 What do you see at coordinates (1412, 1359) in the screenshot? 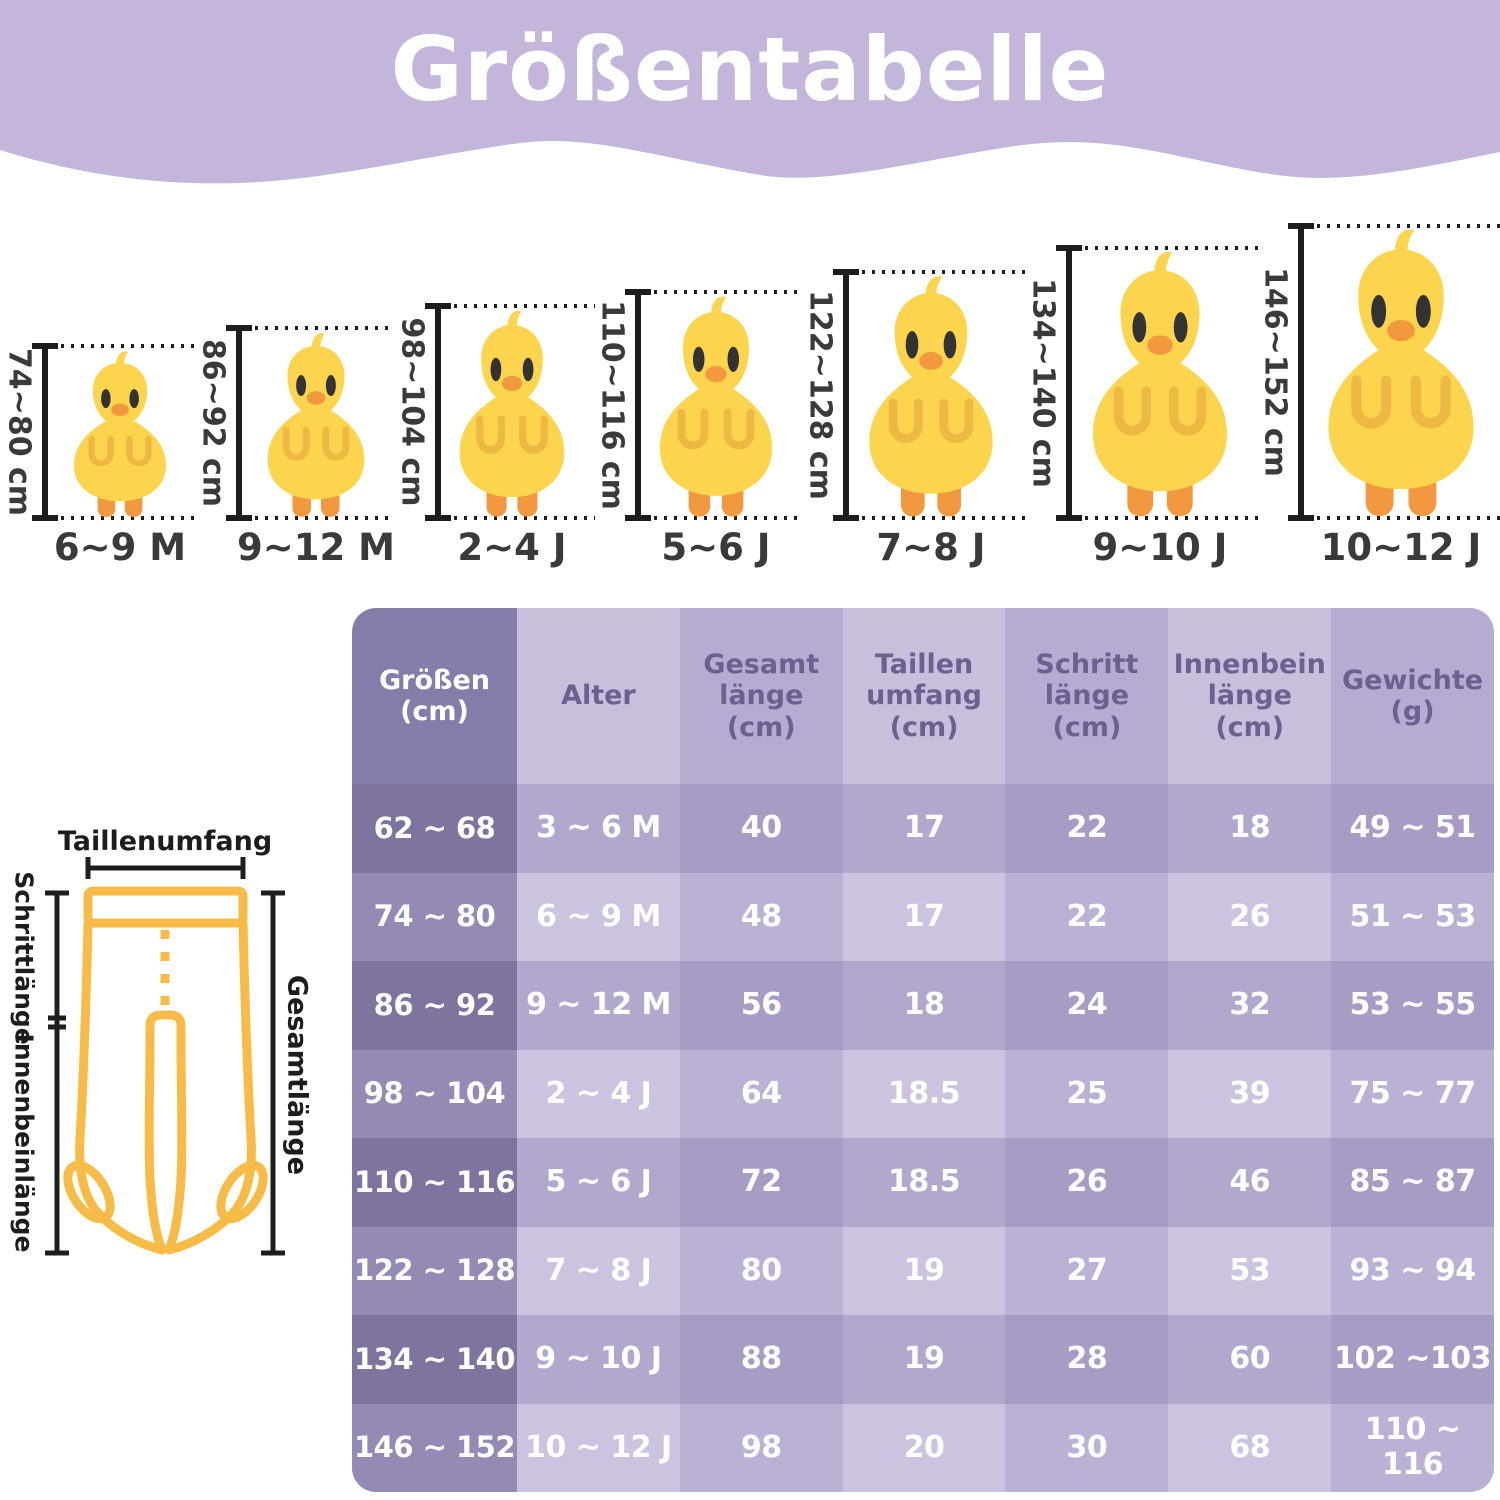
I see `table-cell: 102 ~103` at bounding box center [1412, 1359].